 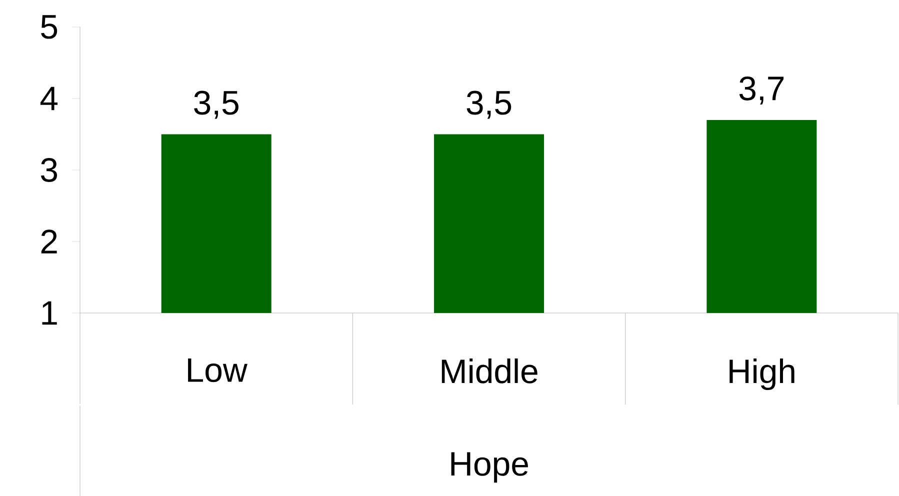 What do you see at coordinates (49, 27) in the screenshot?
I see `y-tick-label: 5` at bounding box center [49, 27].